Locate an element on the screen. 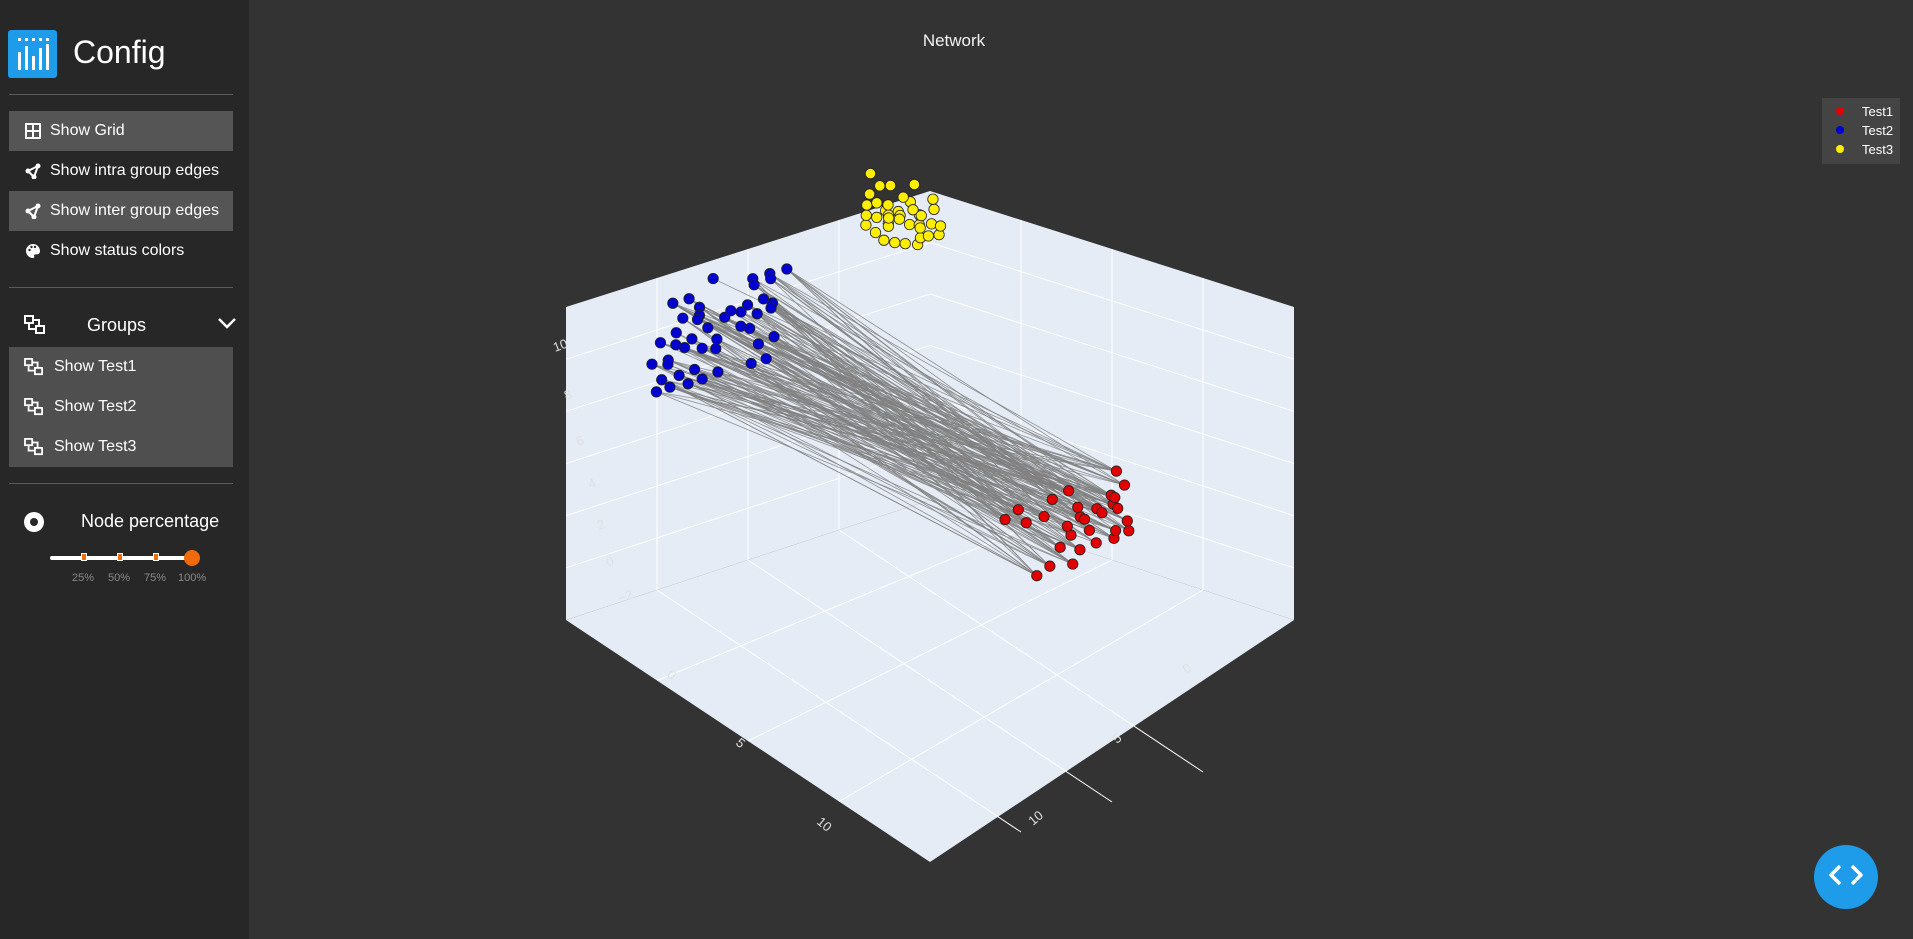 The height and width of the screenshot is (939, 1913). legend-item-test1: Test1 is located at coordinates (1857, 111).